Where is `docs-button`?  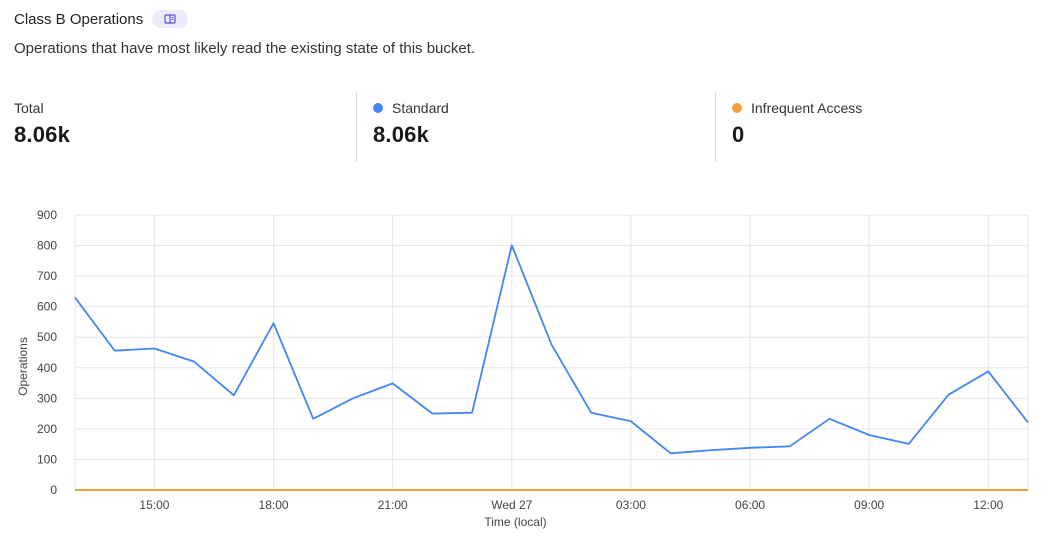
docs-button is located at coordinates (170, 19).